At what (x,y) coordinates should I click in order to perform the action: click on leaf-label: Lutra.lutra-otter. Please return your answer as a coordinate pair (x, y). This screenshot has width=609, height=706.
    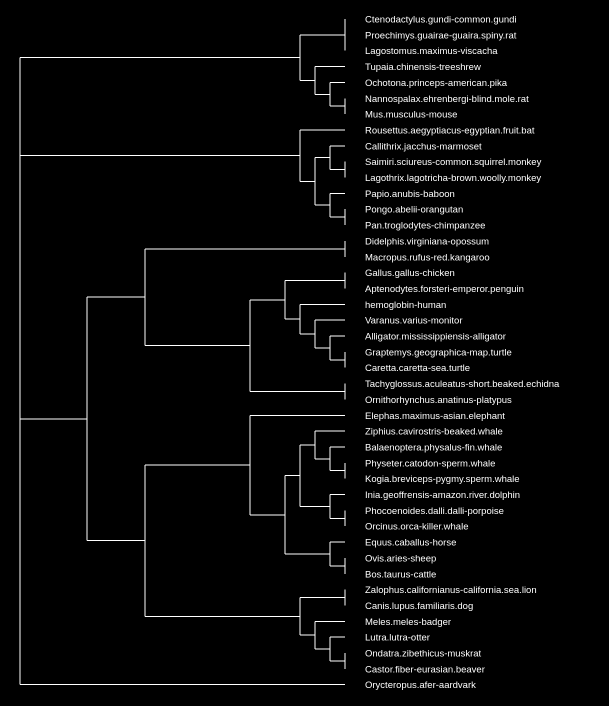
    Looking at the image, I should click on (397, 638).